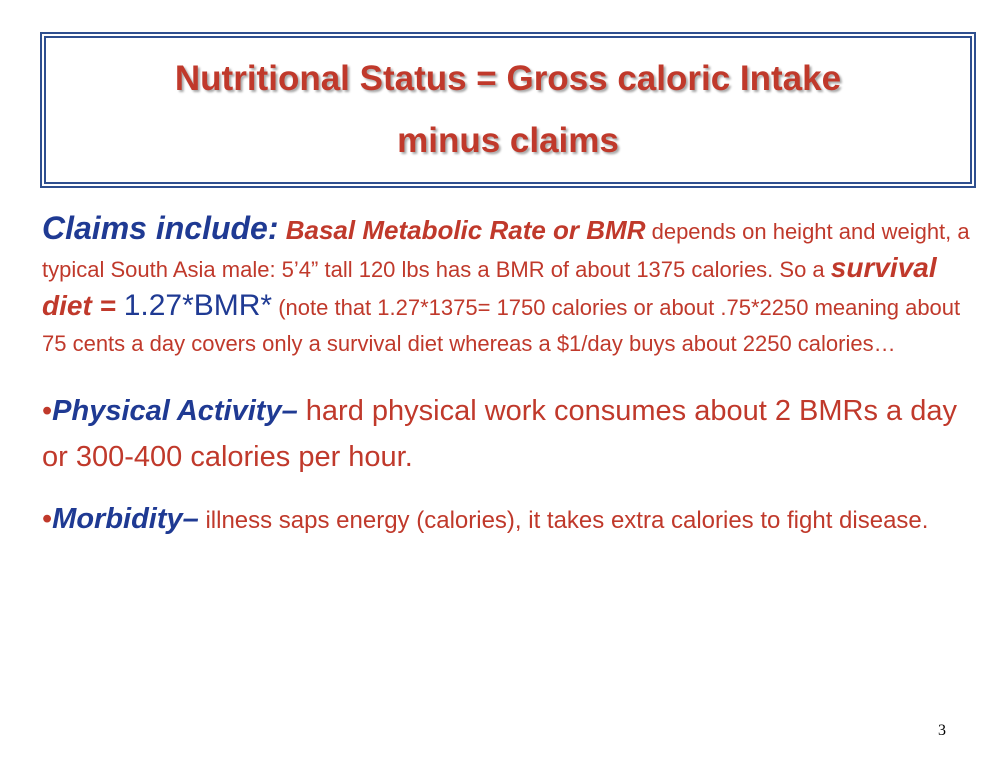 The width and height of the screenshot is (1008, 768). What do you see at coordinates (462, 230) in the screenshot?
I see `bmr-phrase: Basal Metabolic Rate or BMR` at bounding box center [462, 230].